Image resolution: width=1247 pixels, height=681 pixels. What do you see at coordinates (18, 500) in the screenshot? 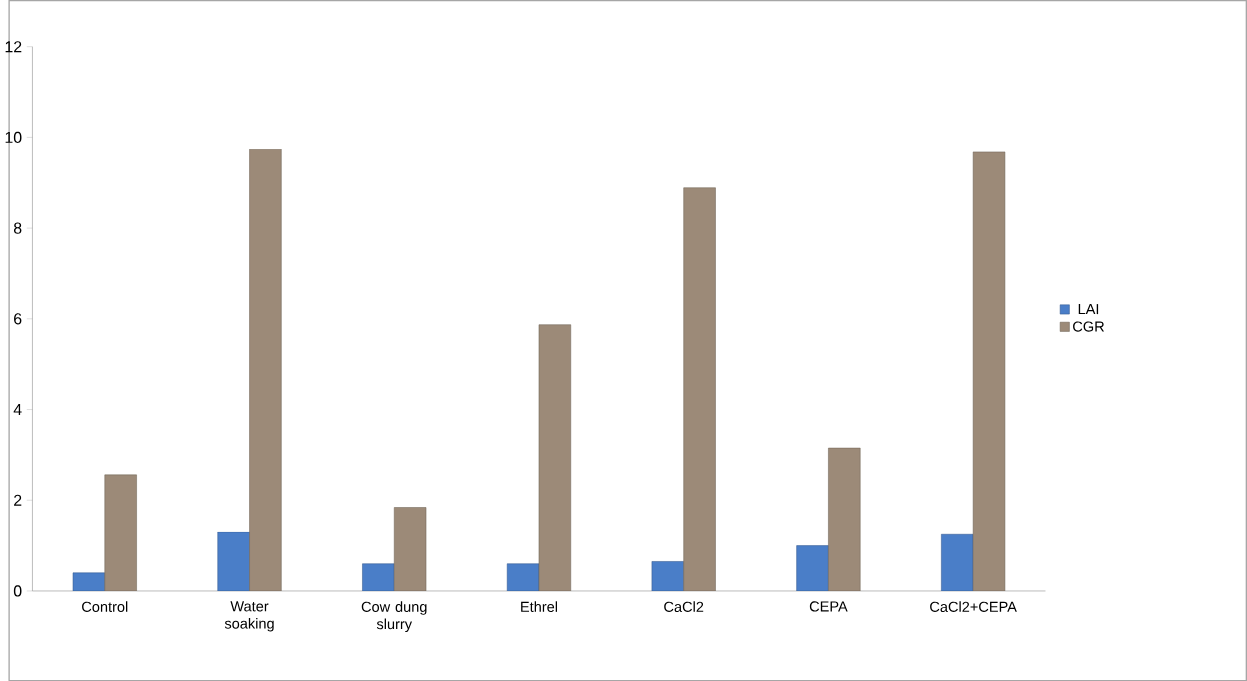
I see `y-tick-label: 2` at bounding box center [18, 500].